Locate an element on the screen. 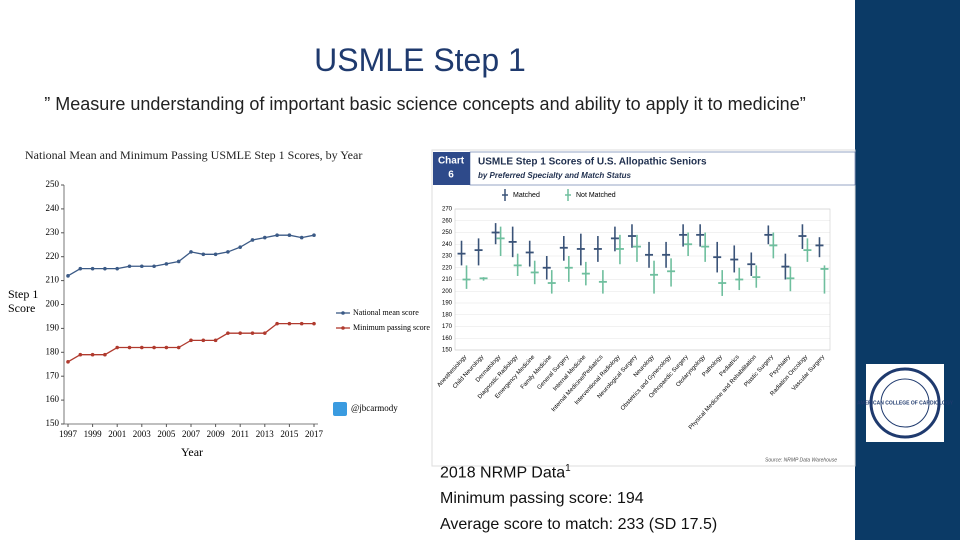 This screenshot has width=960, height=540. logo-text: AMERICAN COLLEGE OF CARDIOLOGY is located at coordinates (905, 403).